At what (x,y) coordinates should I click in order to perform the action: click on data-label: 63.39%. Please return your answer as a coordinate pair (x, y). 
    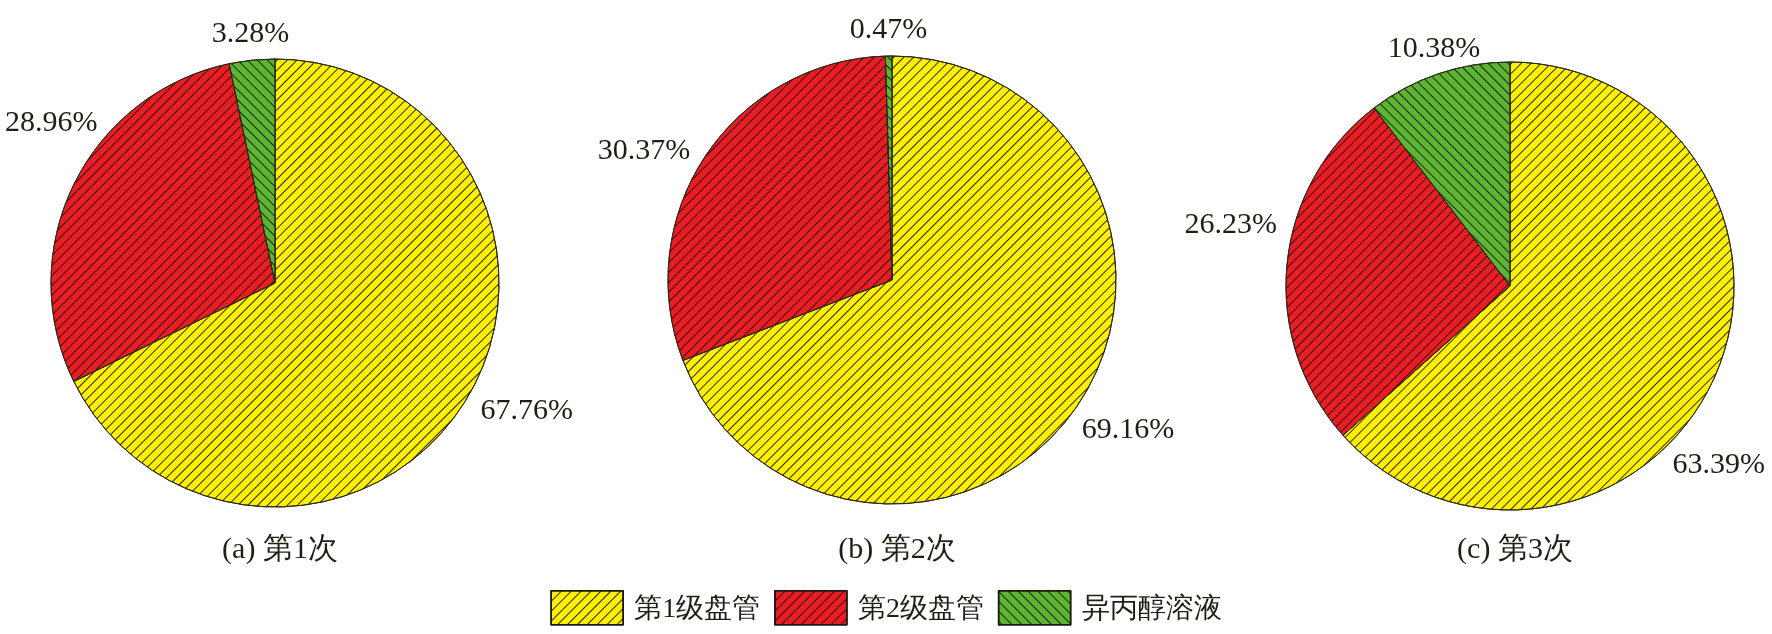
    Looking at the image, I should click on (1719, 463).